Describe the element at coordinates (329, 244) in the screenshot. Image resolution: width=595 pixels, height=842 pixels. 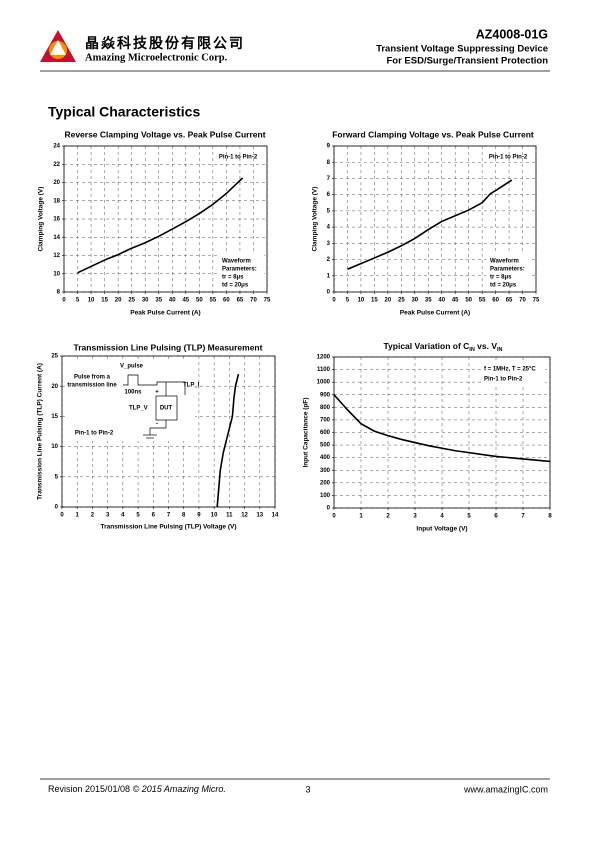
I see `y-tick-label: 3` at that location.